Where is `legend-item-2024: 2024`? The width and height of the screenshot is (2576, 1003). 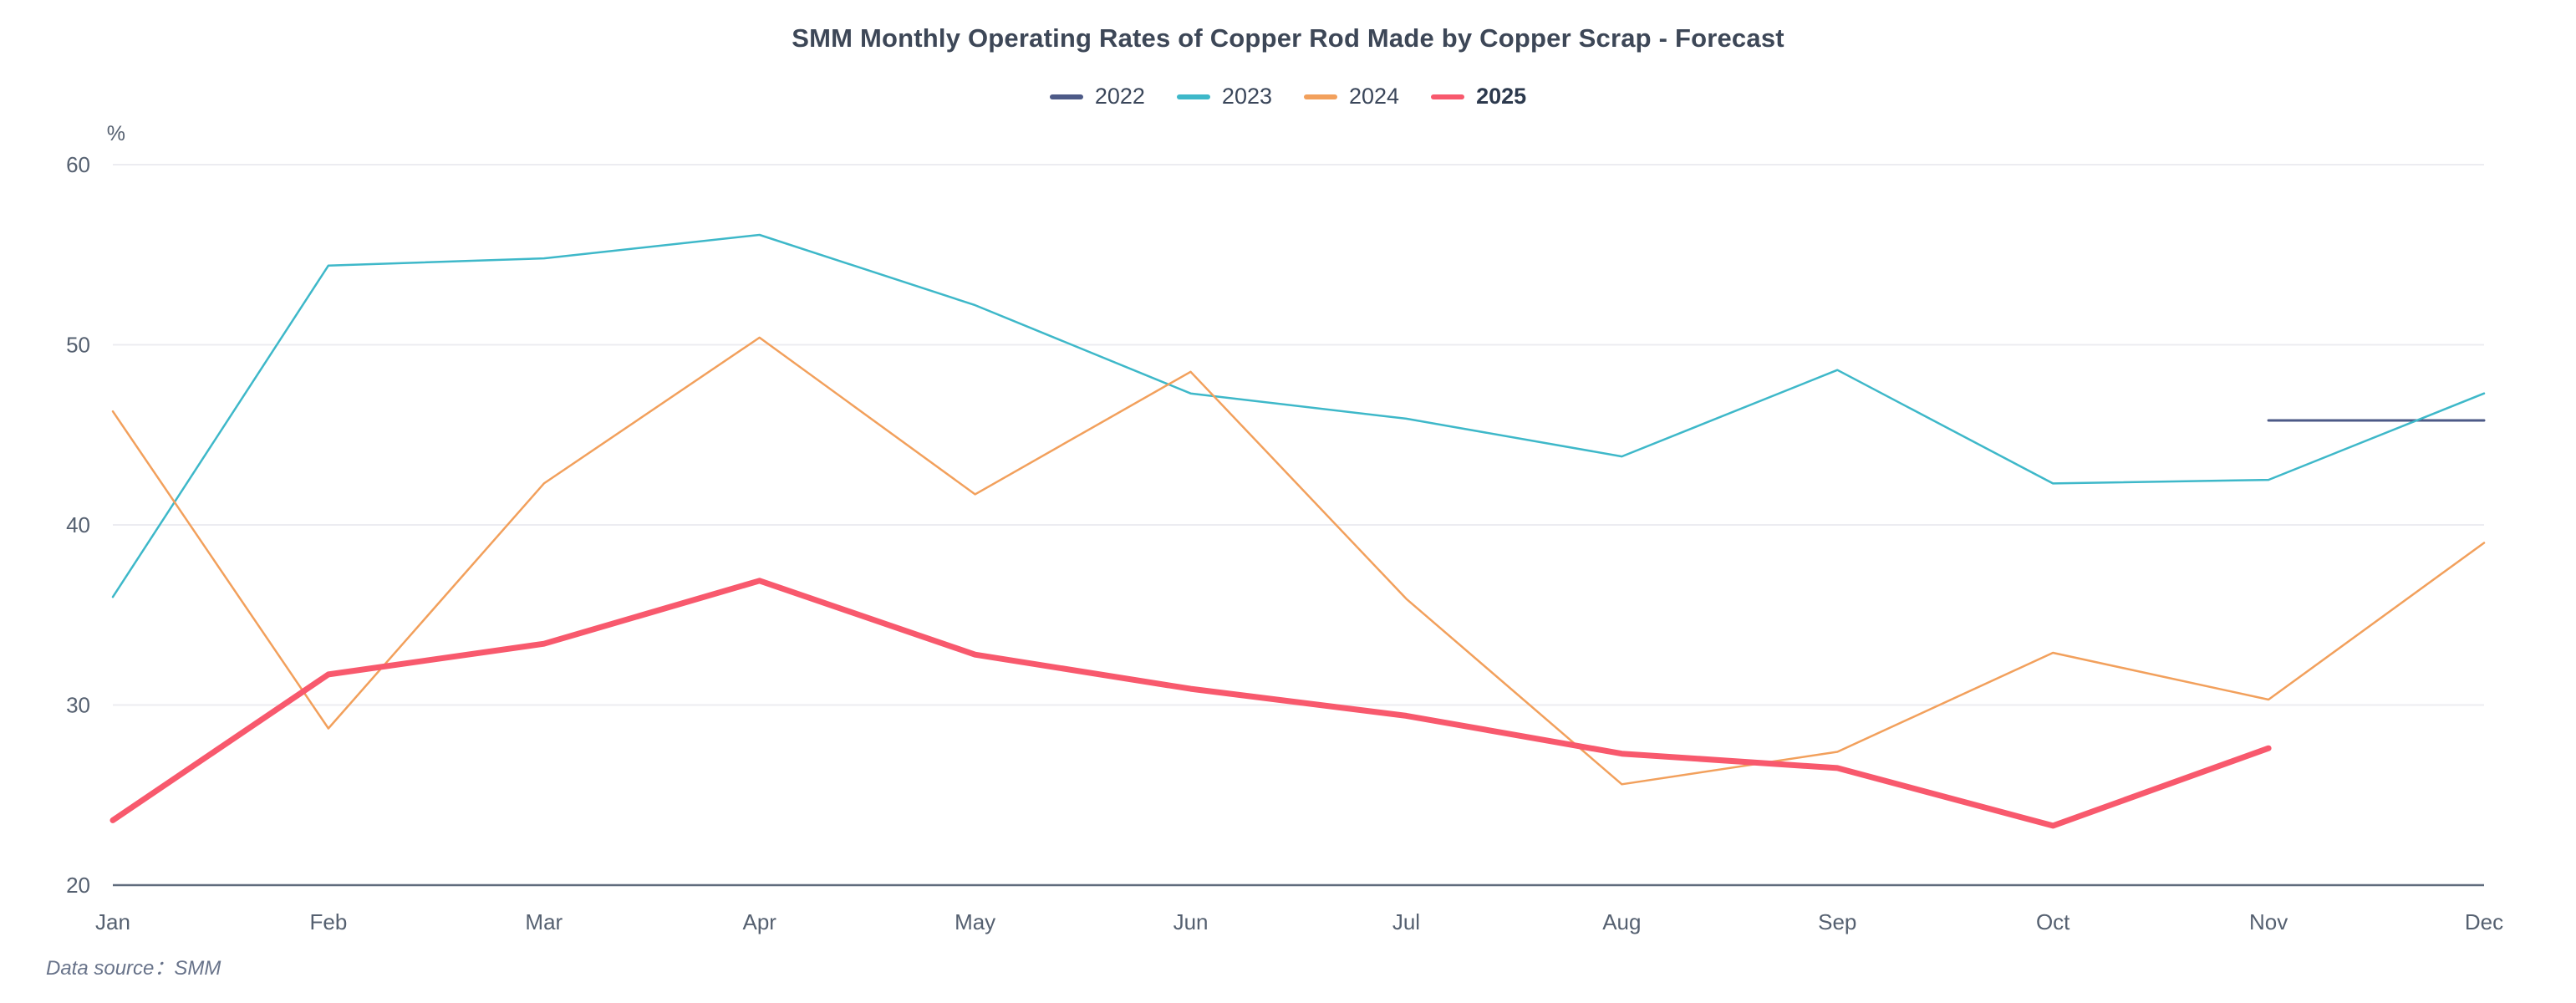
legend-item-2024: 2024 is located at coordinates (1351, 96).